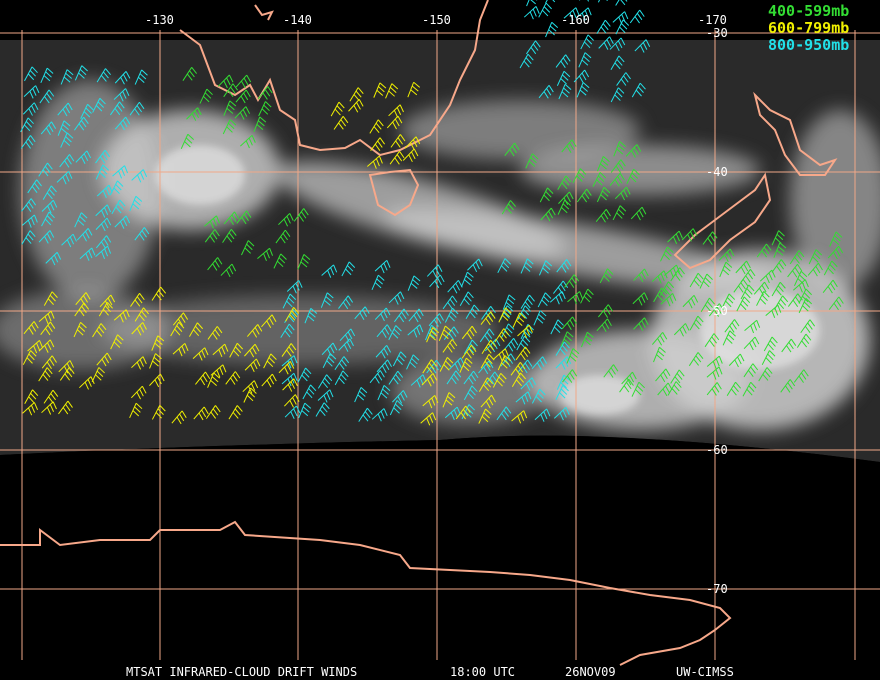 The width and height of the screenshot is (880, 680). I want to click on legend-entry: 600-799mb, so click(808, 28).